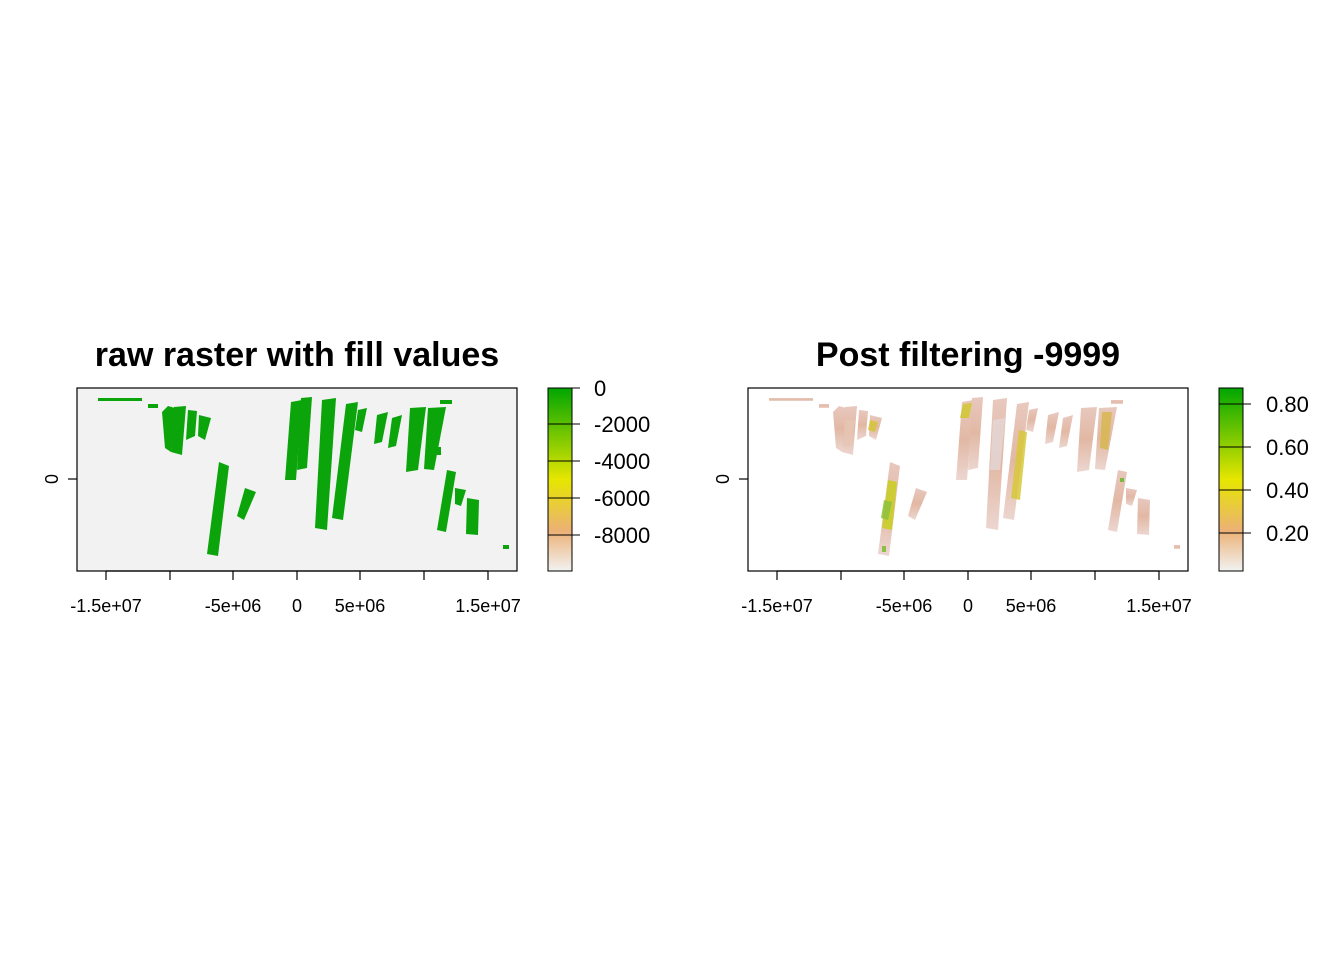 The width and height of the screenshot is (1344, 960). I want to click on legend-tick-label: 0.40, so click(1287, 490).